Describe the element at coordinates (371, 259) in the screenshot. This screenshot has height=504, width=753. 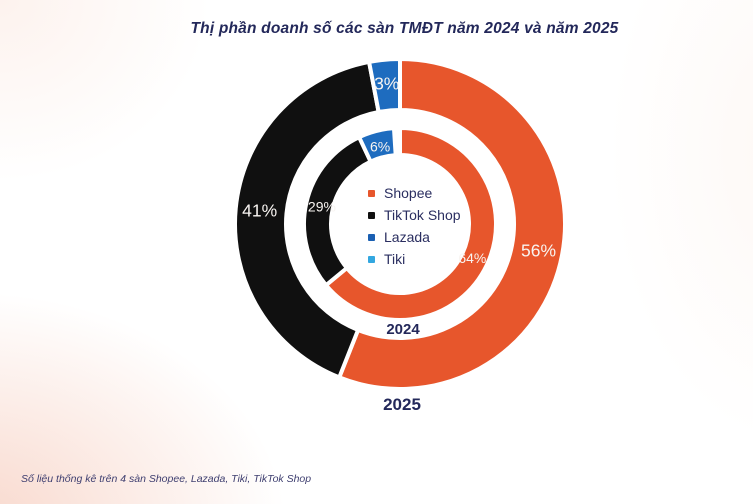
I see `tiki-legend-swatch-icon` at that location.